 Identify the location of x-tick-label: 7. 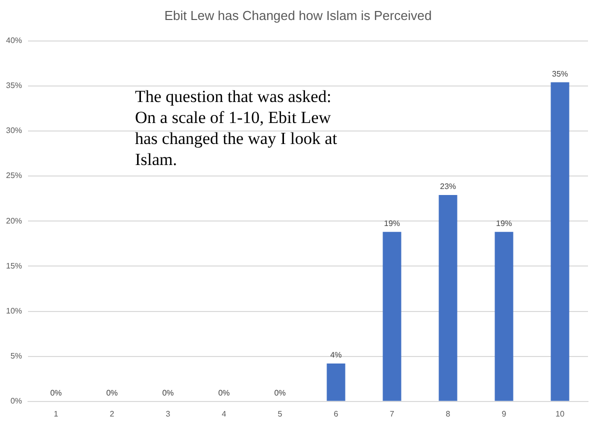
(392, 413).